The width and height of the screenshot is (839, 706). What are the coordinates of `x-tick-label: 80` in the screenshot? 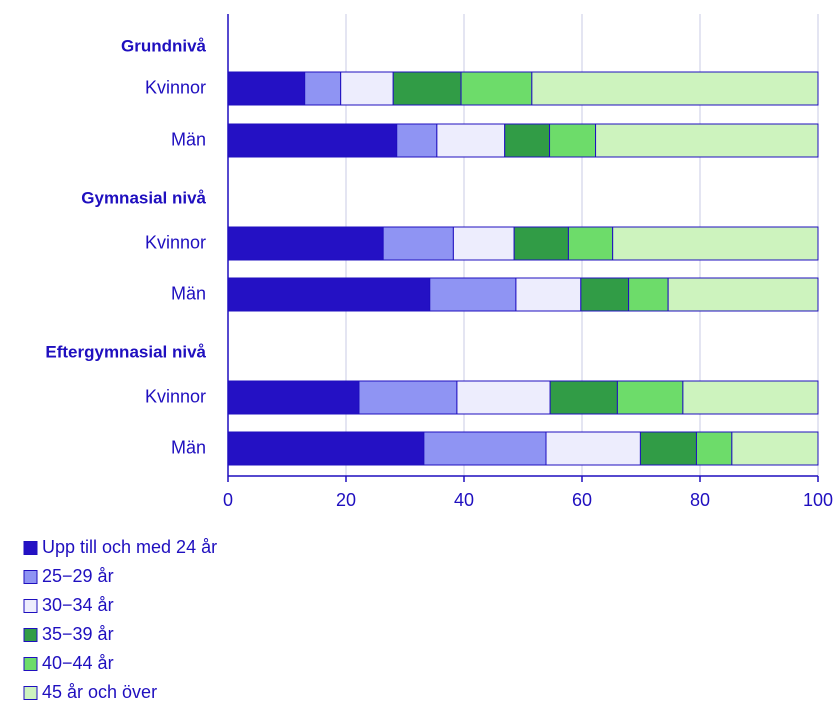 It's located at (700, 500).